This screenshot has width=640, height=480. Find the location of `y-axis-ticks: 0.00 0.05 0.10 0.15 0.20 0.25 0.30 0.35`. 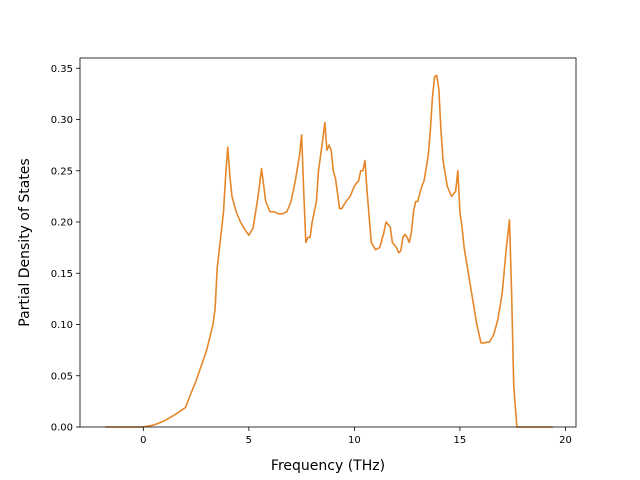

y-axis-ticks: 0.00 0.05 0.10 0.15 0.20 0.25 0.30 0.35 is located at coordinates (65, 249).